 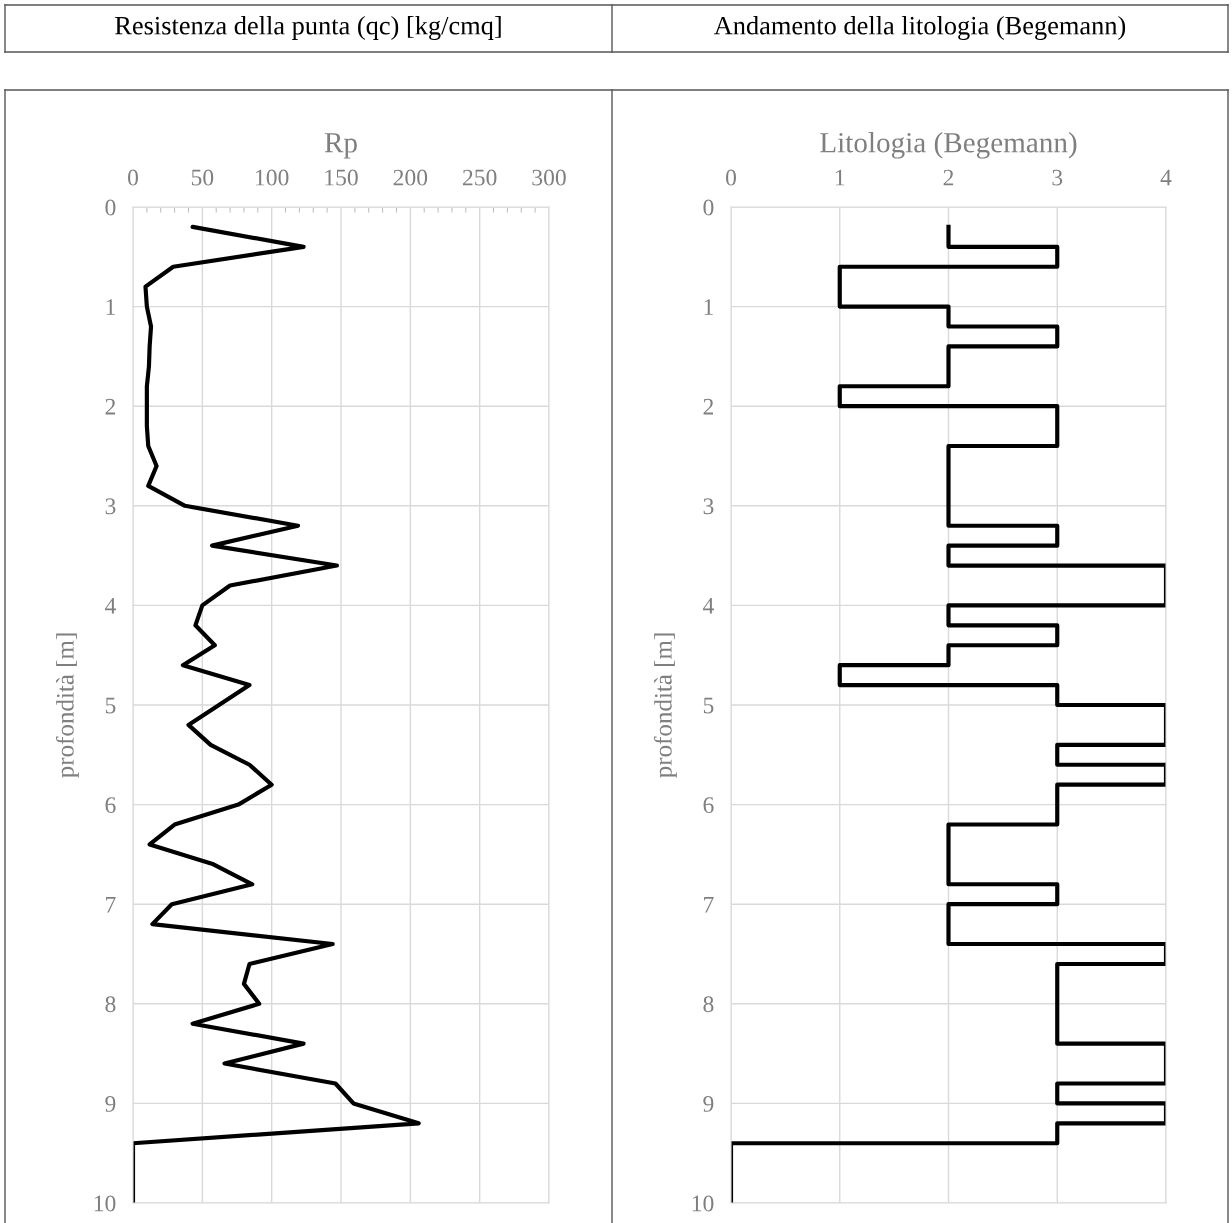 What do you see at coordinates (479, 177) in the screenshot?
I see `x-tick-label: 250` at bounding box center [479, 177].